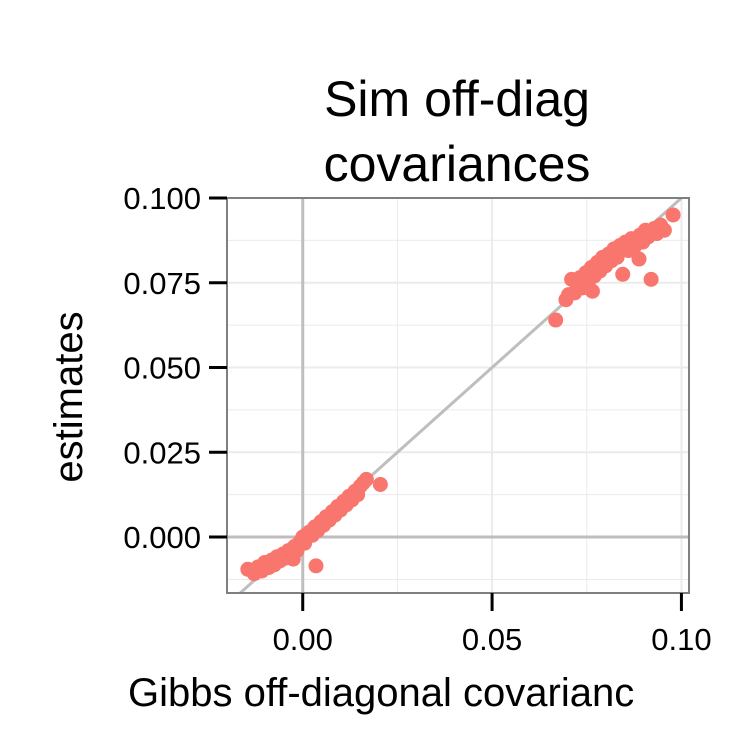  What do you see at coordinates (162, 283) in the screenshot?
I see `y-tick-label: 0.075` at bounding box center [162, 283].